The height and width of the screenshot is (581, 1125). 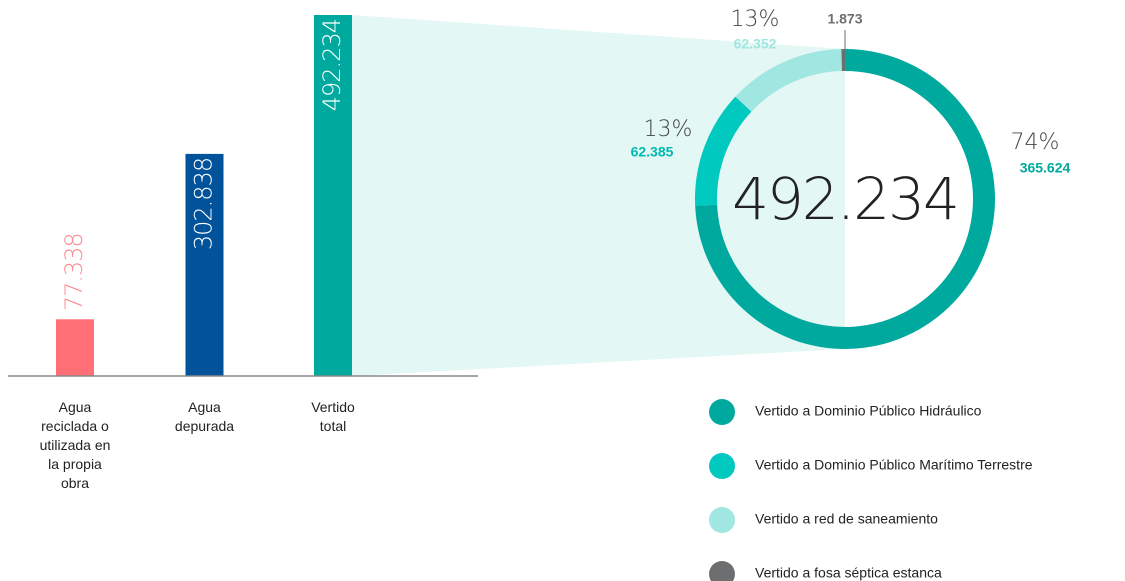 I want to click on legend-label: Vertido a fosa séptica estanca, so click(x=848, y=573).